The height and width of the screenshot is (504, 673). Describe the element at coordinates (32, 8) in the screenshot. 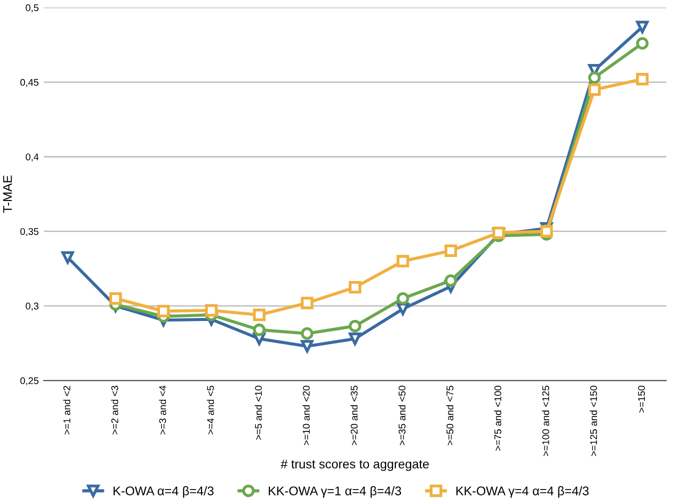

I see `y-tick-label: 0,5` at that location.